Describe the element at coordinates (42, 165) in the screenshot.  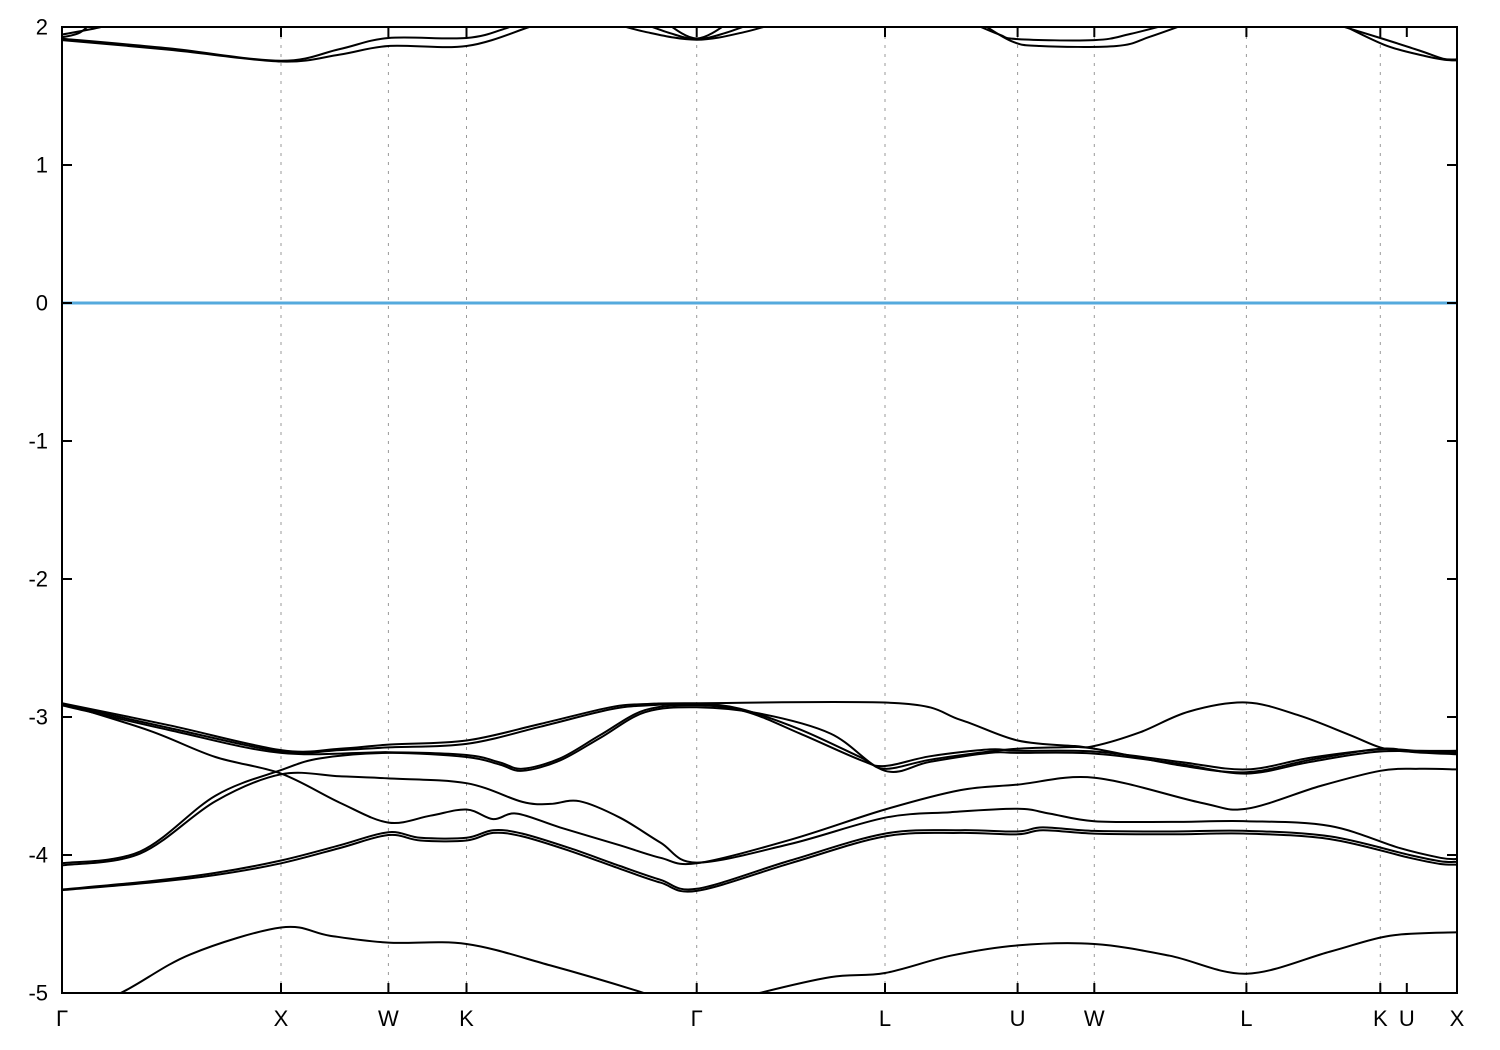
I see `y-tick-label: 1` at that location.